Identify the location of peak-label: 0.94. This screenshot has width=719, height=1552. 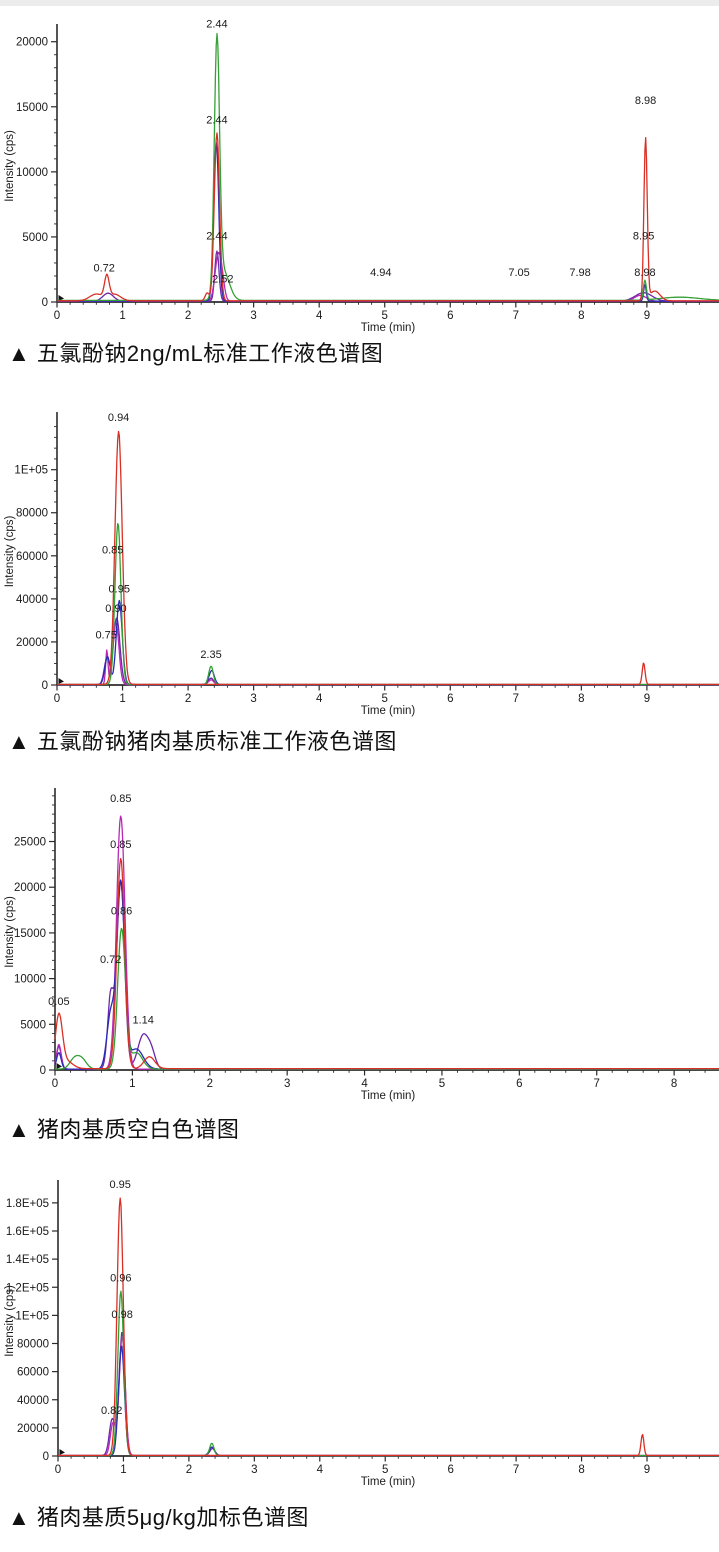
(118, 418).